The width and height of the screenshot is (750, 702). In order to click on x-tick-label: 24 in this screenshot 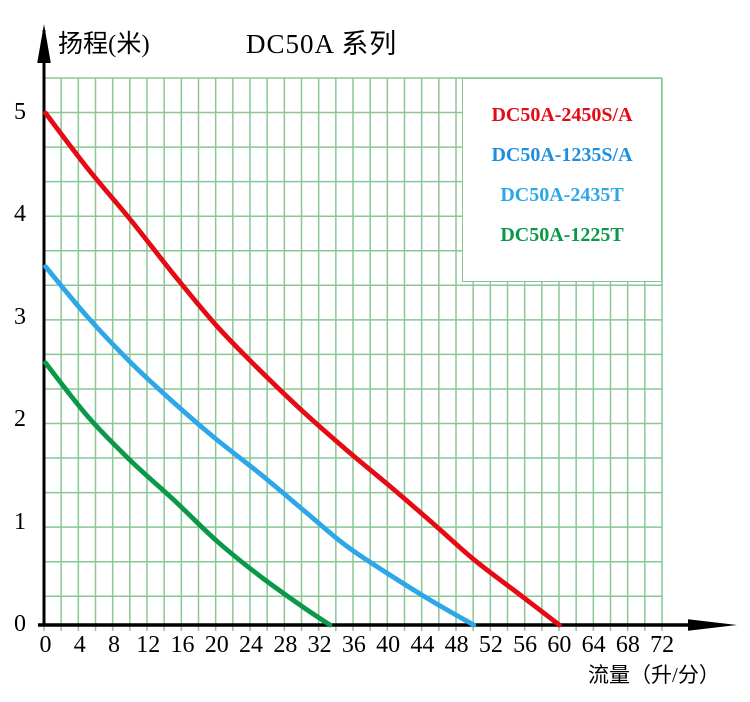, I will do `click(251, 645)`.